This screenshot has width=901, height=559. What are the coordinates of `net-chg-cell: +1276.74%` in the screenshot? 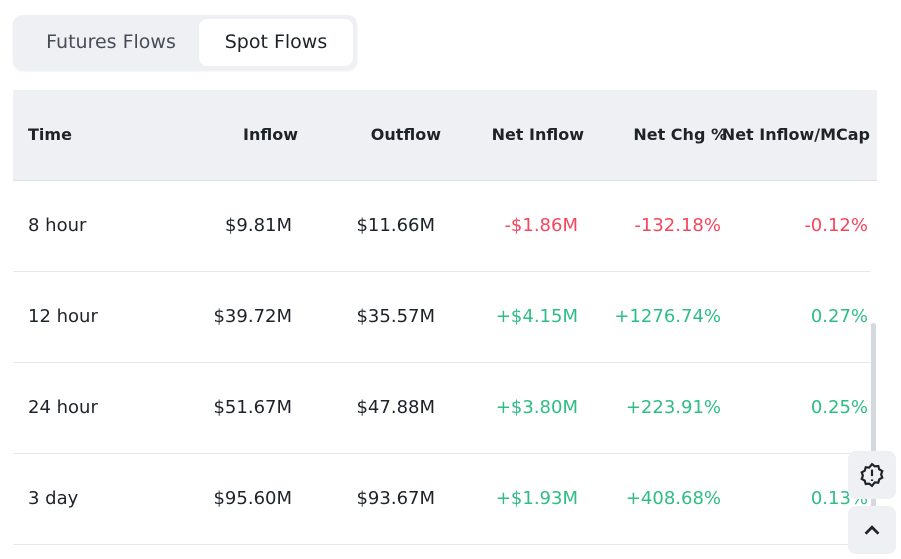 It's located at (667, 316).